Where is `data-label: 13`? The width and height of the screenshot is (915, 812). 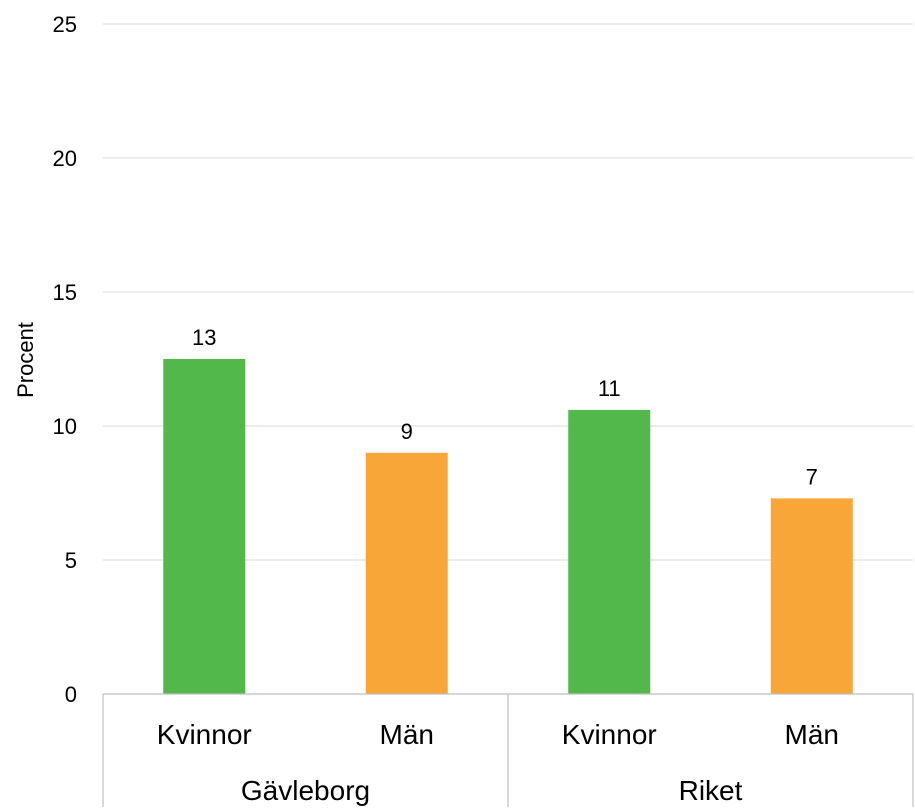
data-label: 13 is located at coordinates (204, 337).